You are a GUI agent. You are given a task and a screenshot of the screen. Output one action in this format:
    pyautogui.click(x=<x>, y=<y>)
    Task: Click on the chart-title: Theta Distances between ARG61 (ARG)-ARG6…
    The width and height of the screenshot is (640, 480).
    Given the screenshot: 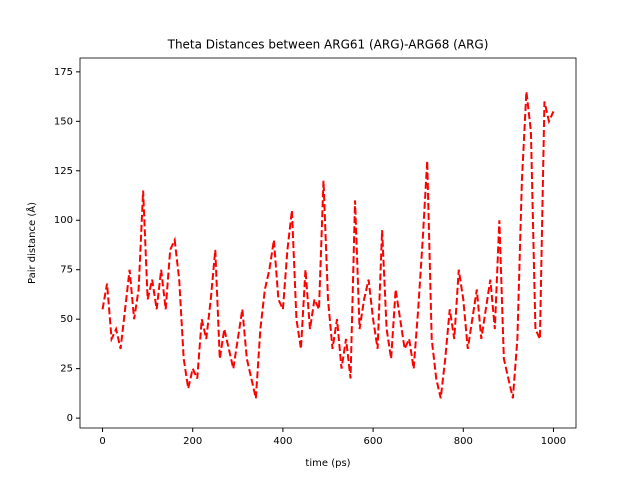 What is the action you would take?
    pyautogui.click(x=328, y=45)
    